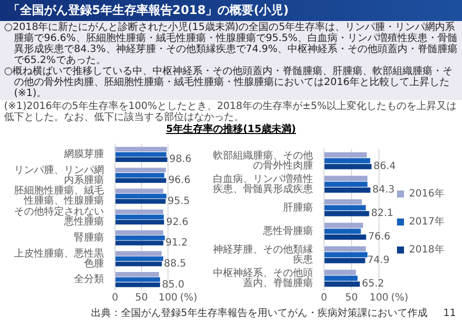  I want to click on data-label: 88.5, so click(175, 264).